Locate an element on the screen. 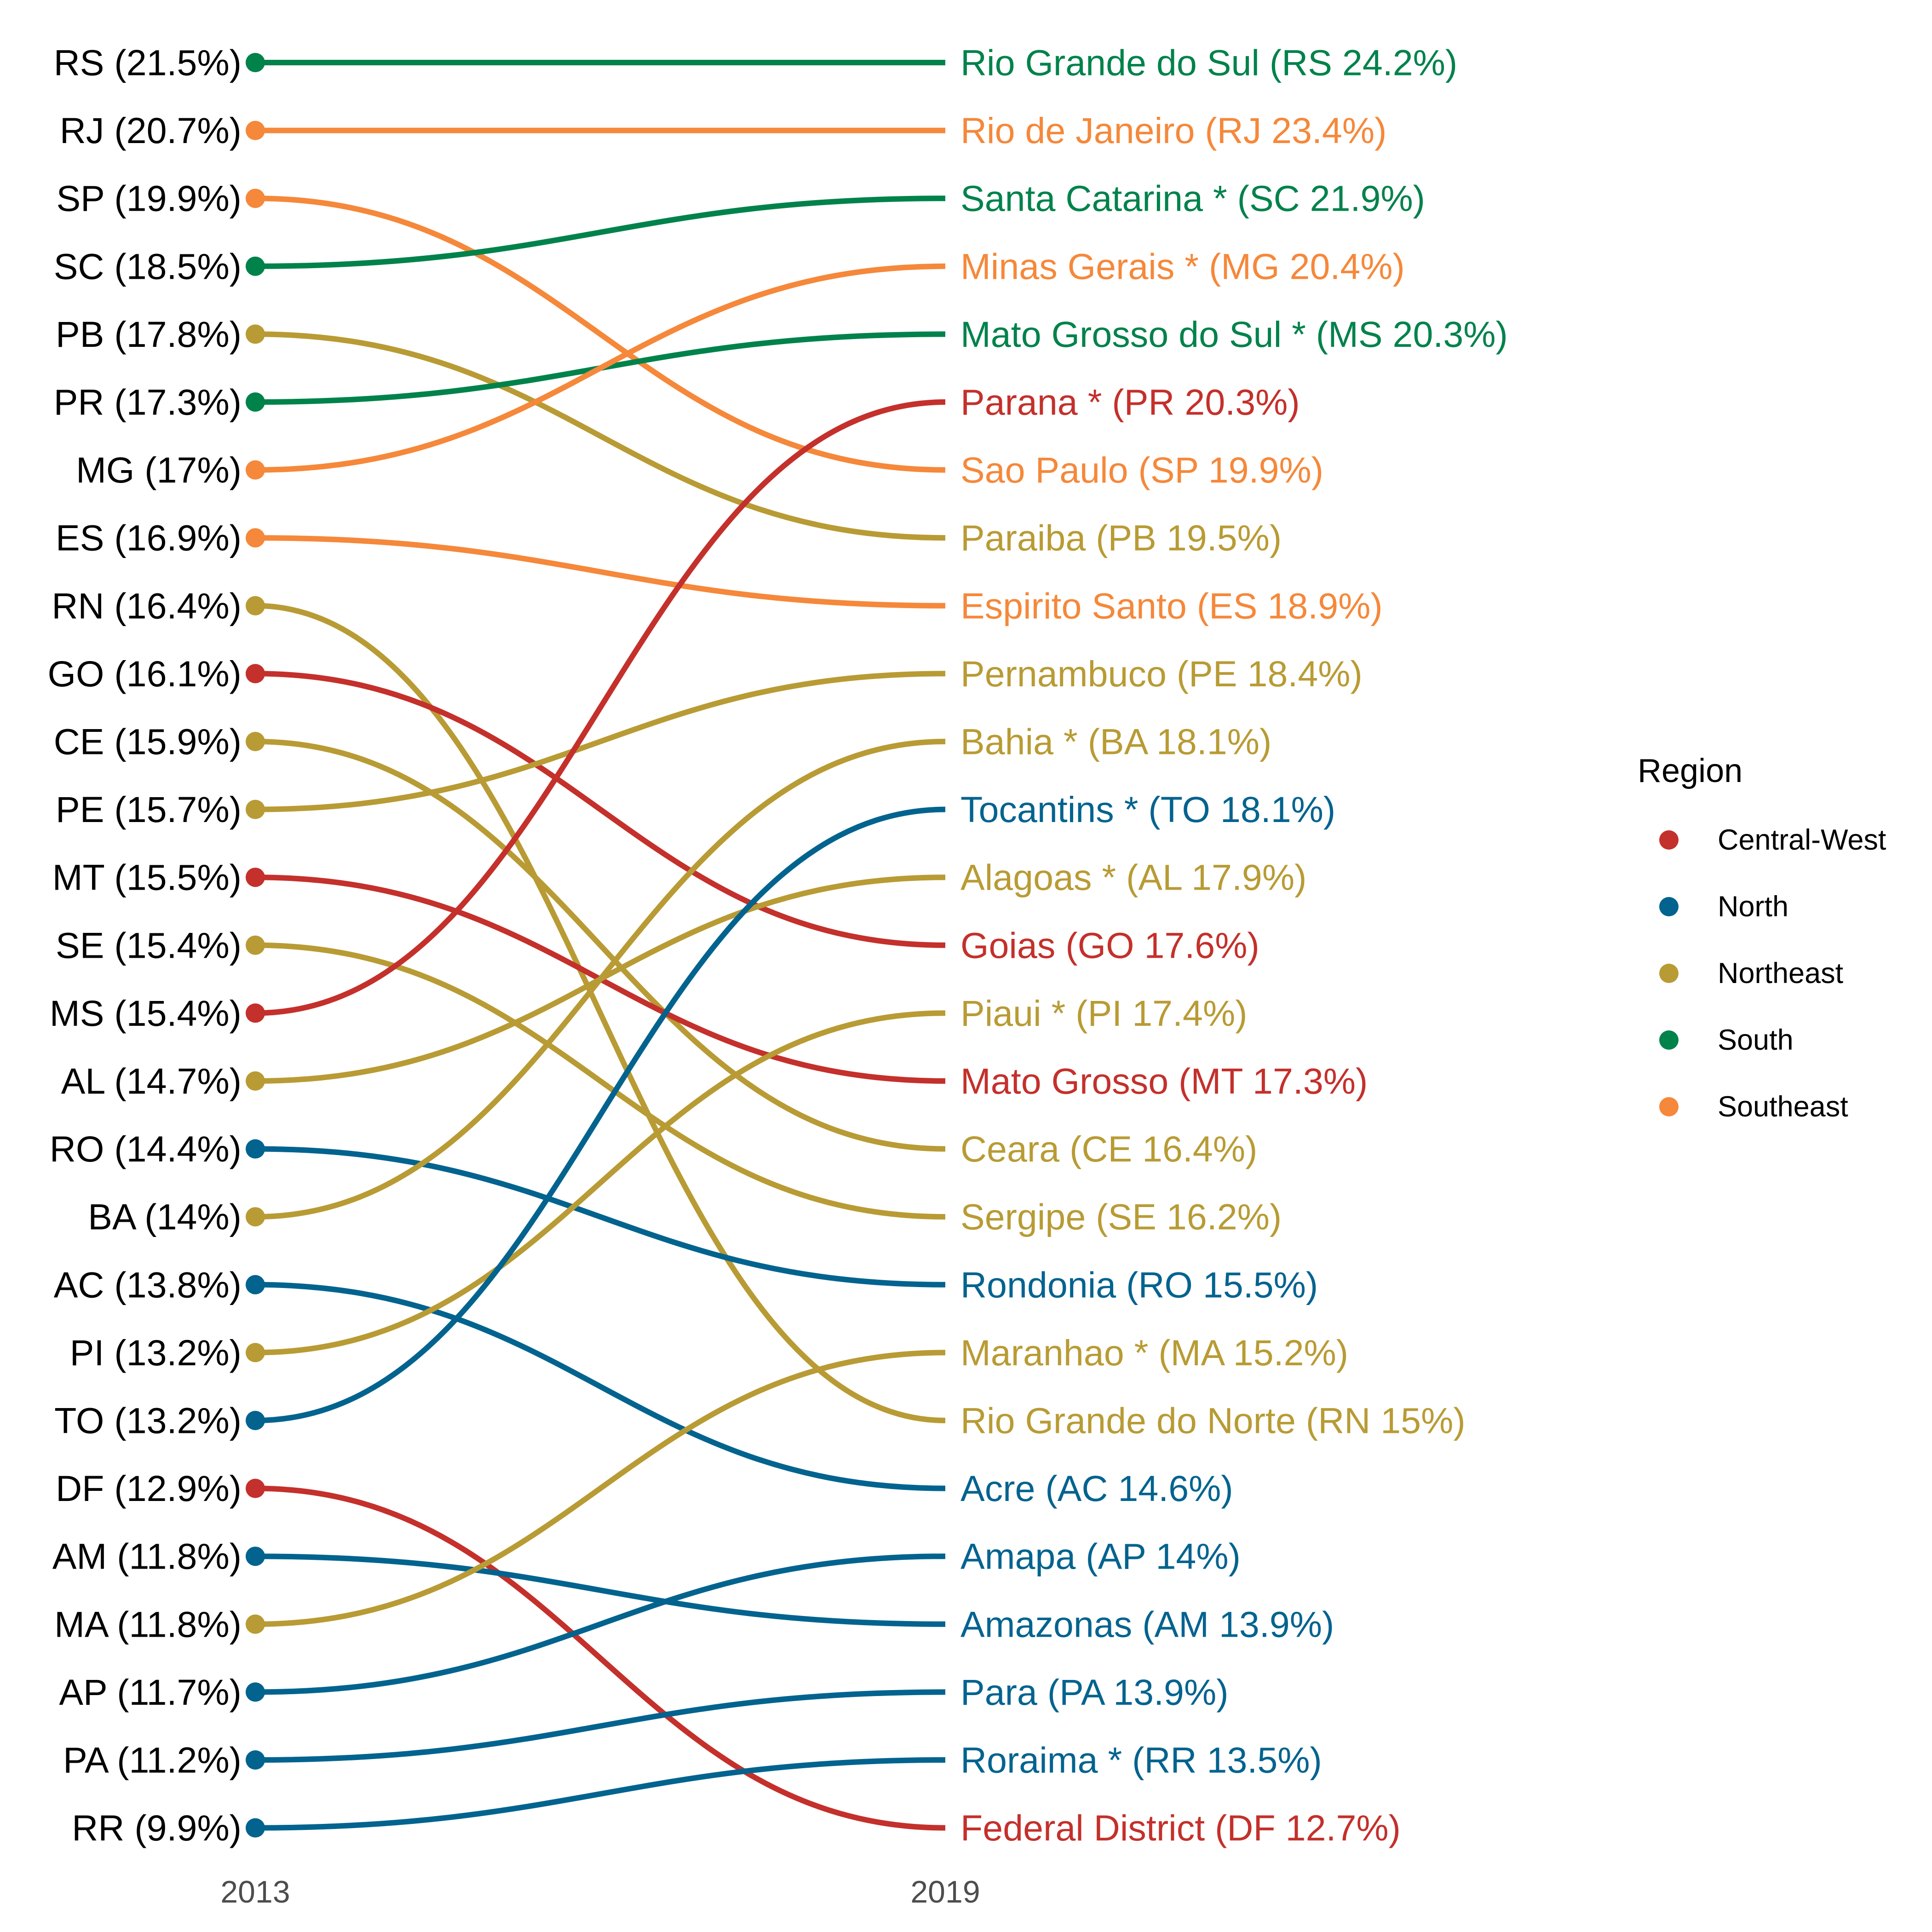  right-label: Acre (AC 14.6%) is located at coordinates (1096, 1488).